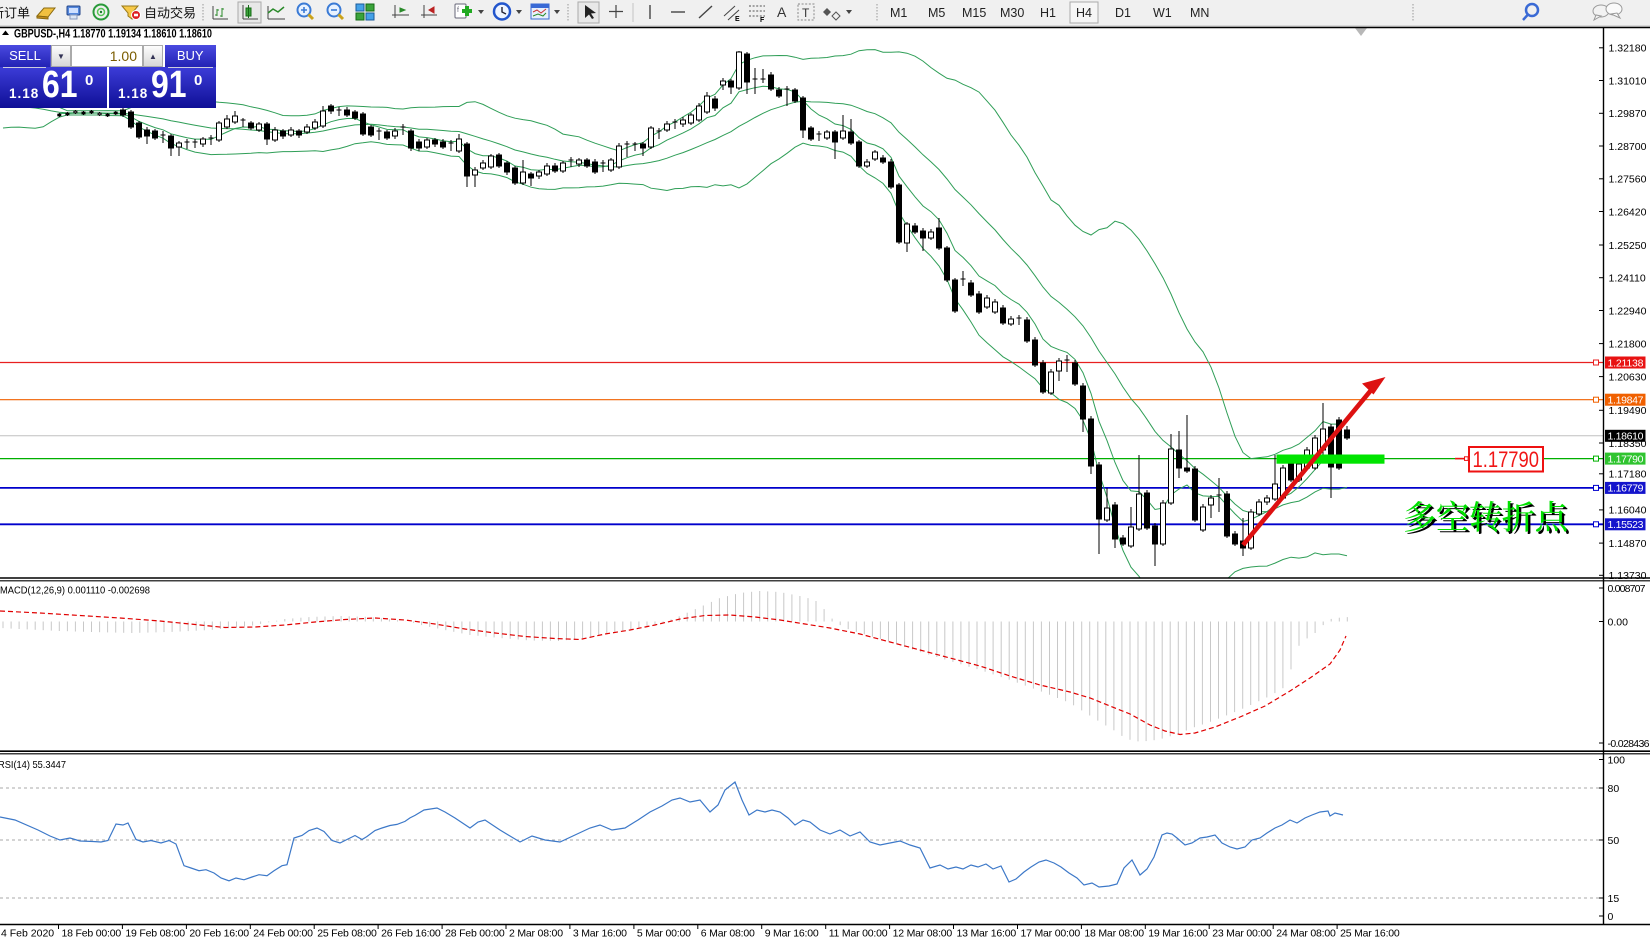 The height and width of the screenshot is (941, 1650). I want to click on svg-text: M30, so click(1012, 13).